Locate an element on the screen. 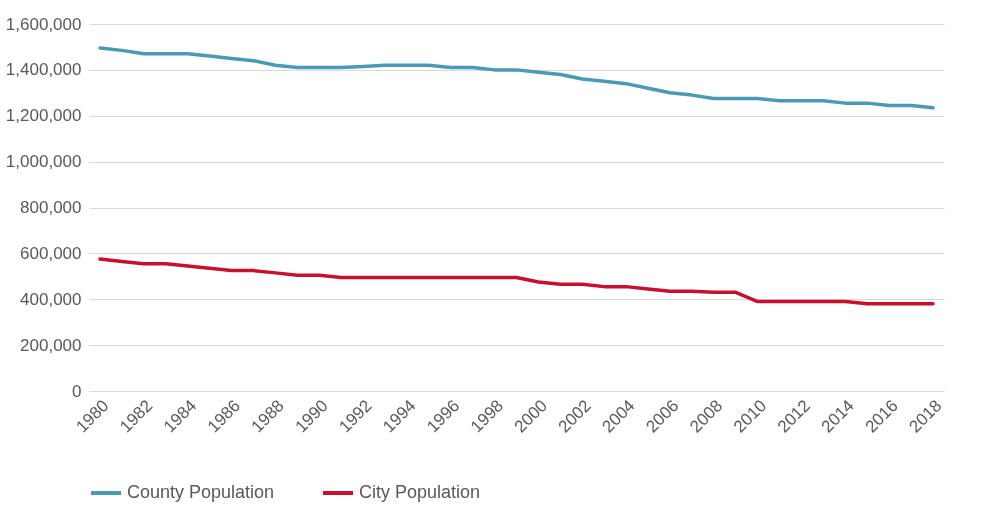 The width and height of the screenshot is (1005, 527). legend-label: City Population is located at coordinates (420, 492).